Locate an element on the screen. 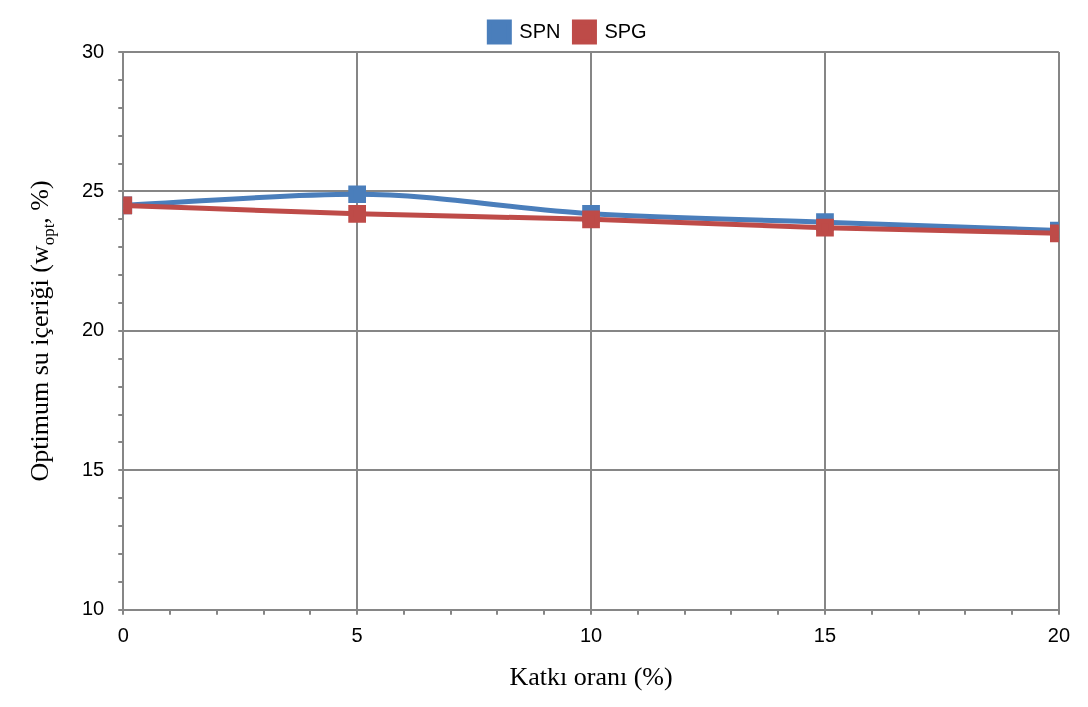 The width and height of the screenshot is (1088, 707). x-tick-label: 0 is located at coordinates (123, 635).